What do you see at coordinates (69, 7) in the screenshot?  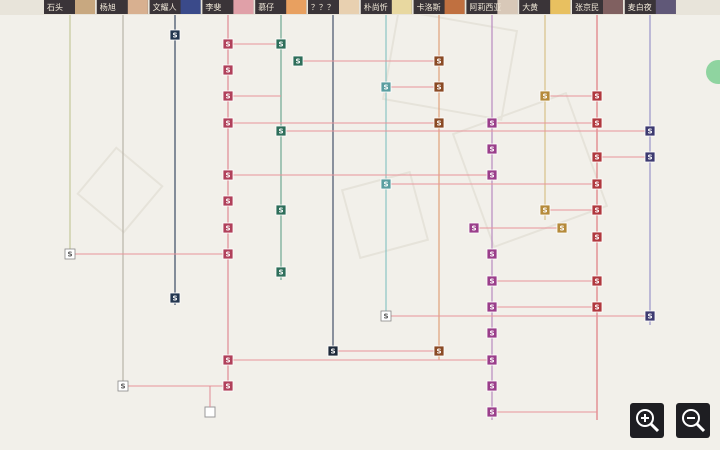 I see `character-tab: 石头` at bounding box center [69, 7].